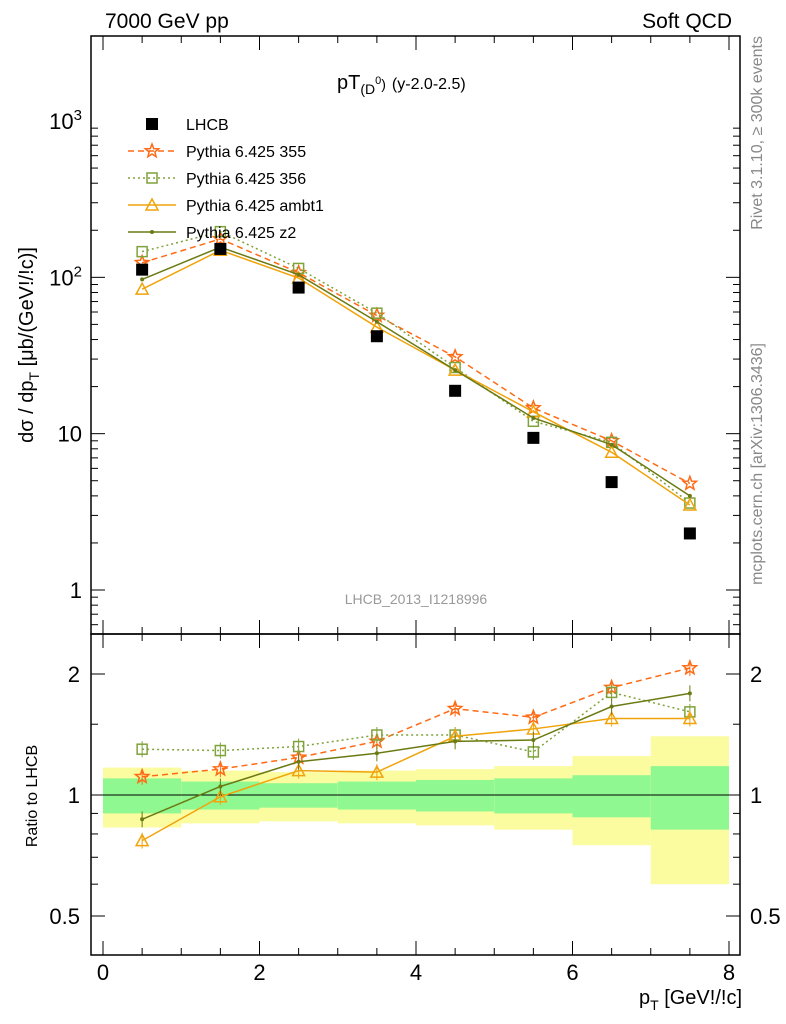 This screenshot has width=786, height=1024. I want to click on y-axis-label-text: dσ / dpT [μb/(GeV!/!c)], so click(29, 345).